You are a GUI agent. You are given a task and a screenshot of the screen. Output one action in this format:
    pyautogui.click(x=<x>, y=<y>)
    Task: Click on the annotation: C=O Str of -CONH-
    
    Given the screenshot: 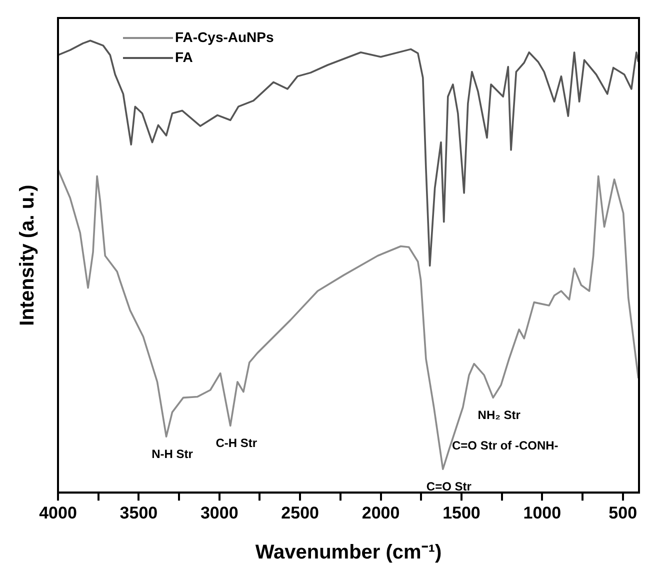 What is the action you would take?
    pyautogui.click(x=505, y=445)
    